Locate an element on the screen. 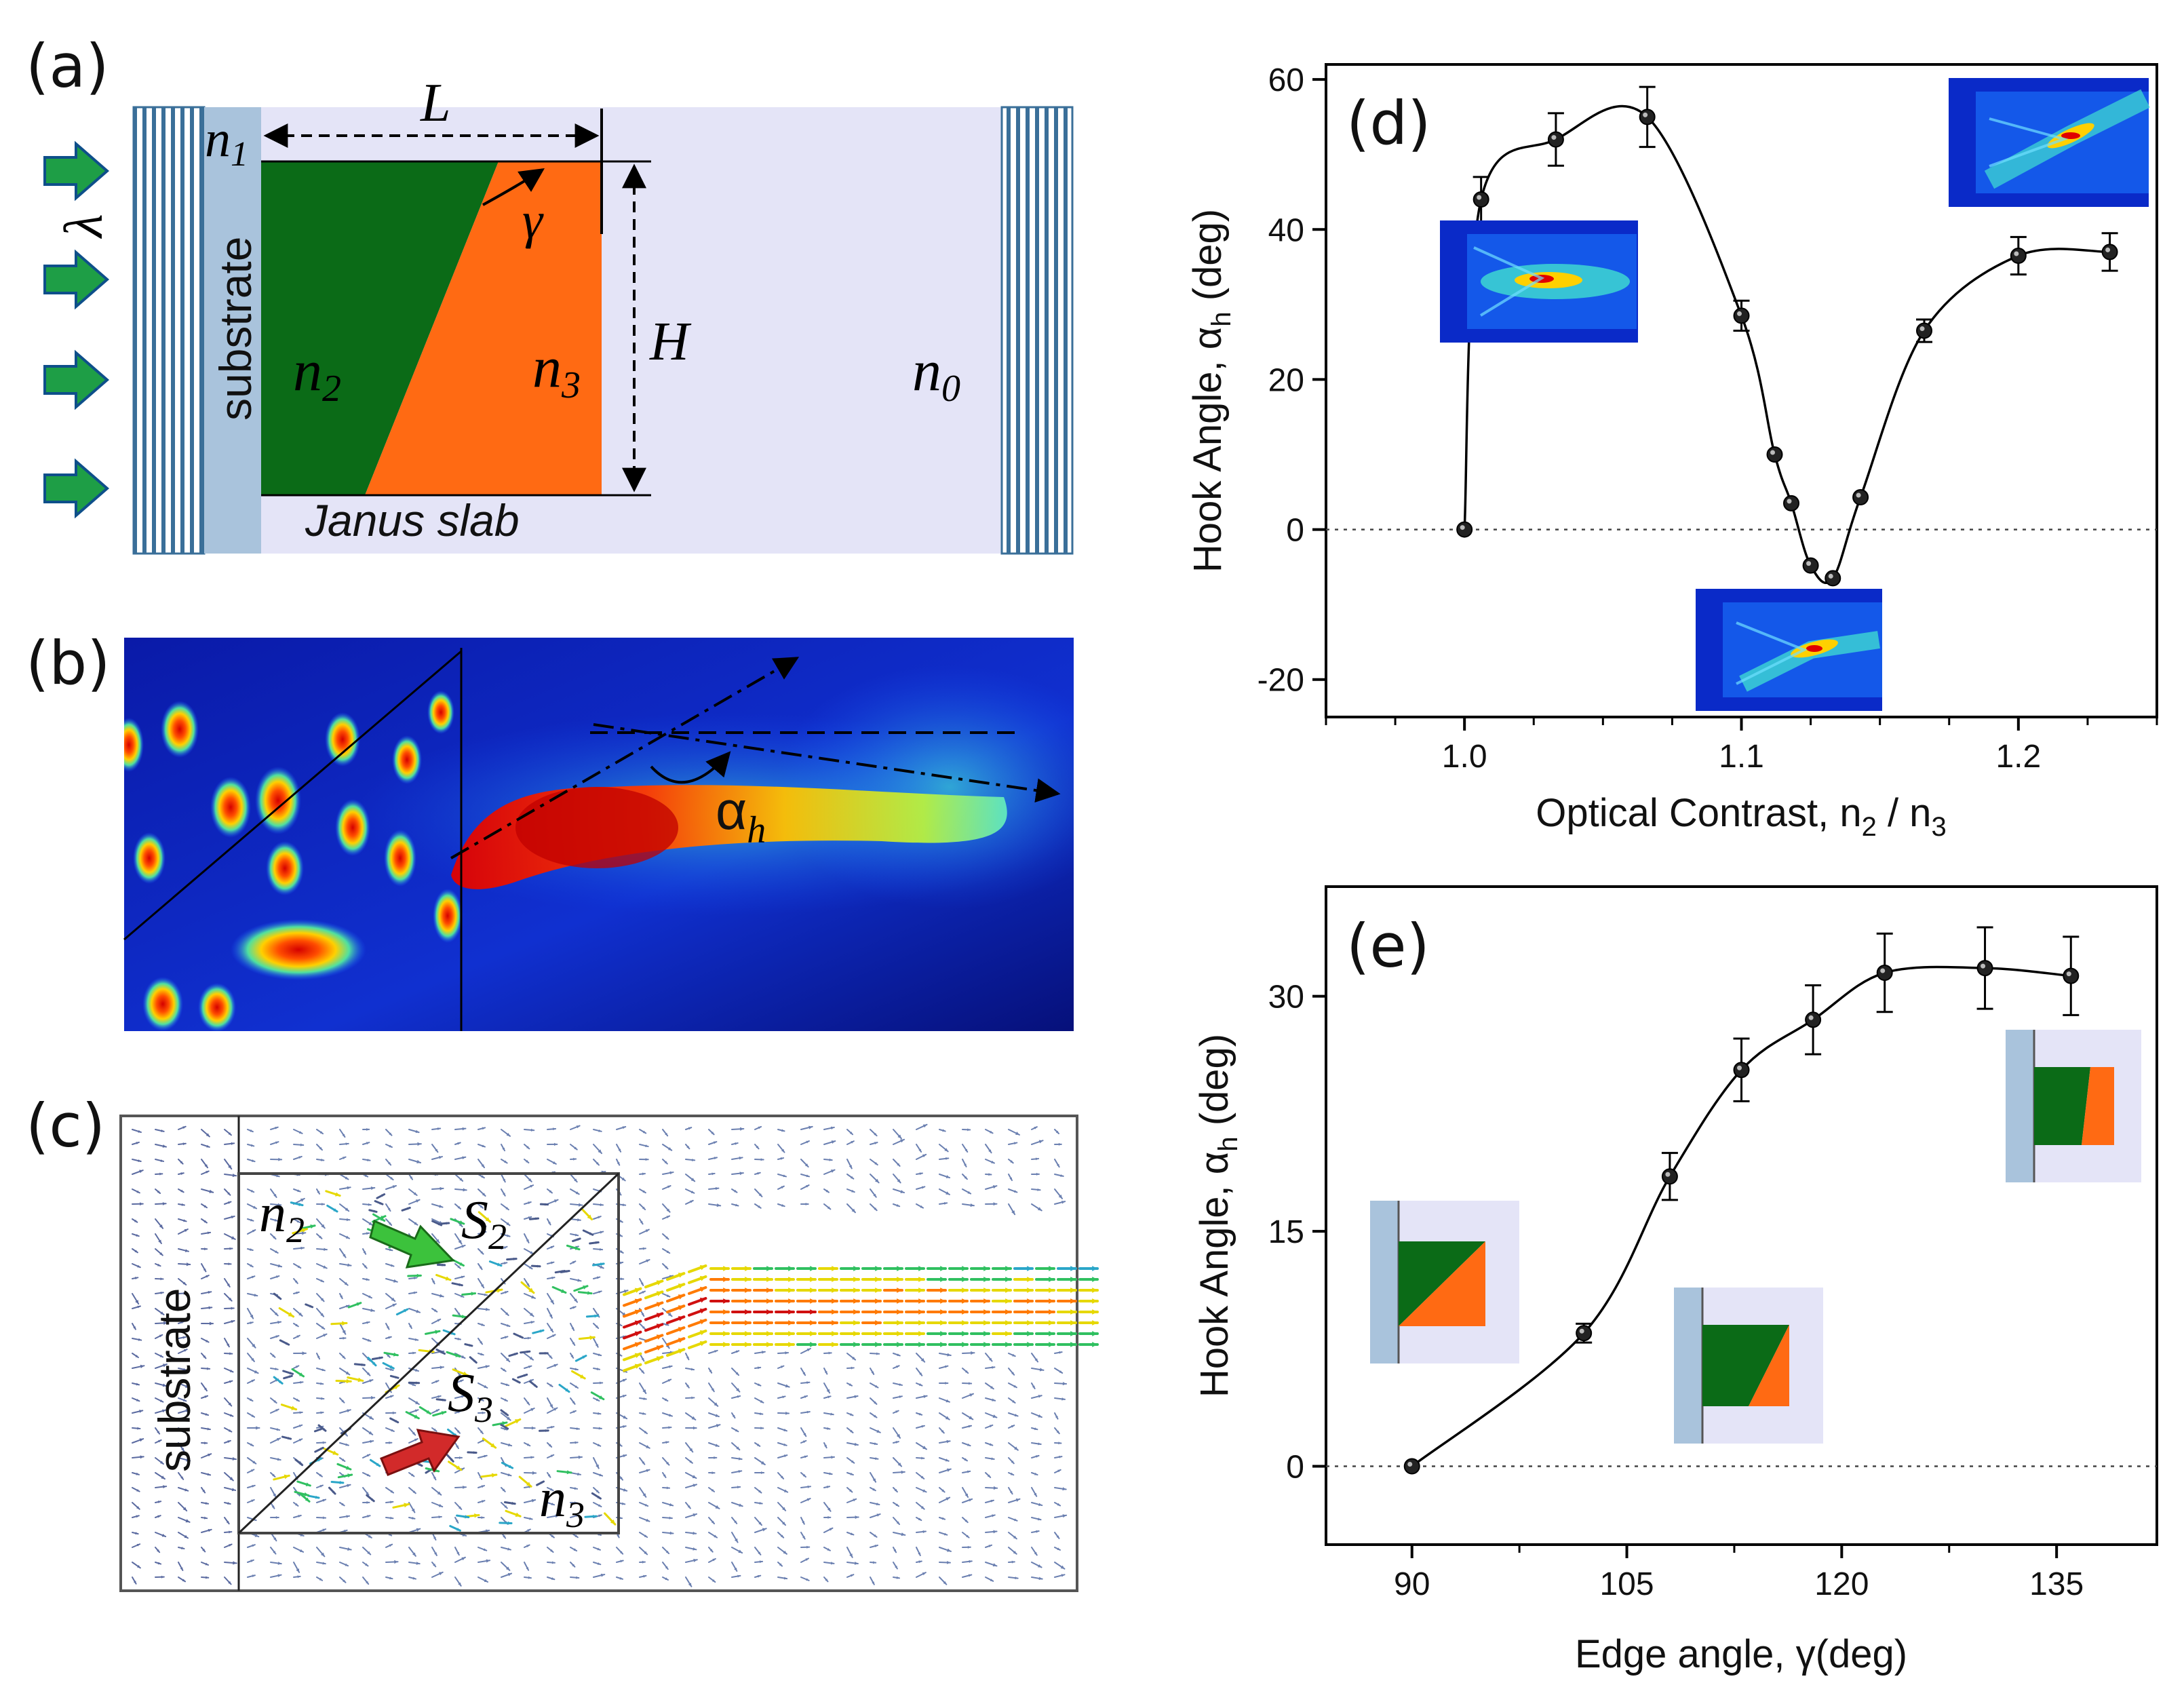 The width and height of the screenshot is (2184, 1702). chart-d-data-point is located at coordinates (1860, 497).